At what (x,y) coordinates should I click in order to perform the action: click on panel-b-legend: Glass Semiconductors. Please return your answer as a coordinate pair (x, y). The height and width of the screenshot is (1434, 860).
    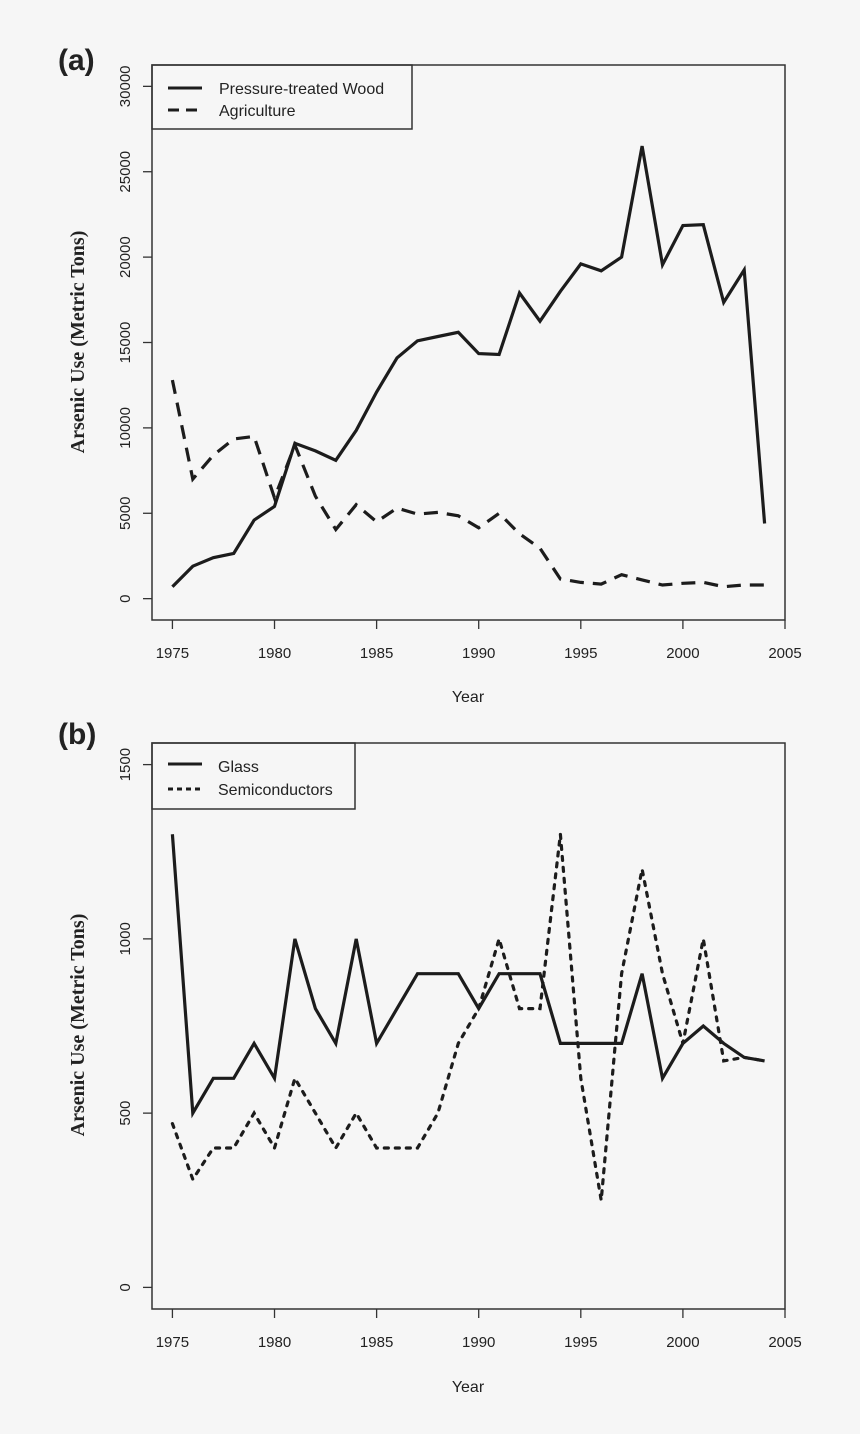
    Looking at the image, I should click on (253, 776).